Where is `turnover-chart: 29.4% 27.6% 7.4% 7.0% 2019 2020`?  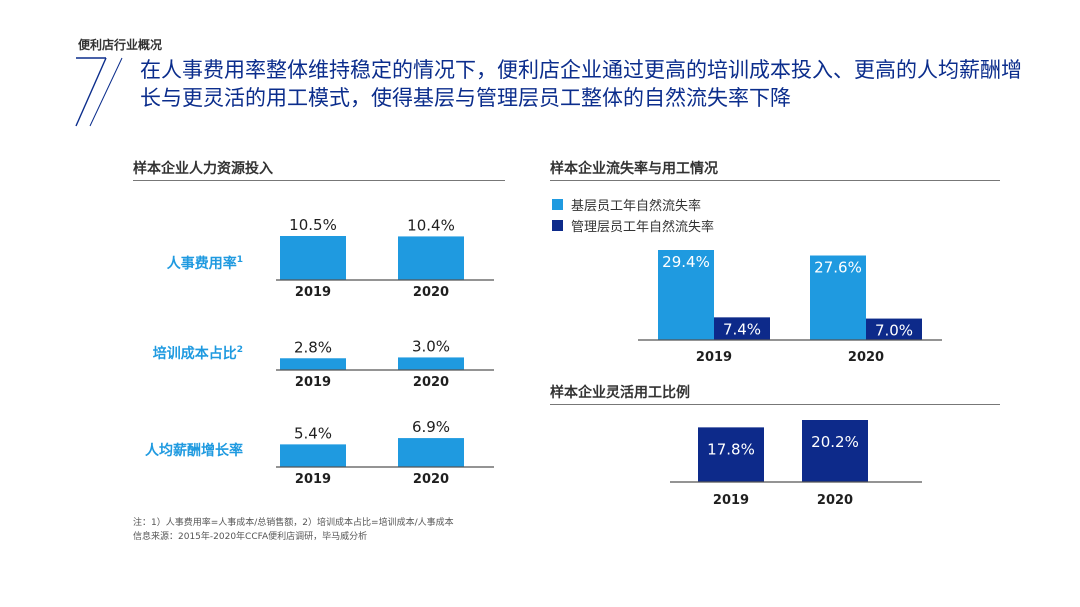 turnover-chart: 29.4% 27.6% 7.4% 7.0% 2019 2020 is located at coordinates (790, 307).